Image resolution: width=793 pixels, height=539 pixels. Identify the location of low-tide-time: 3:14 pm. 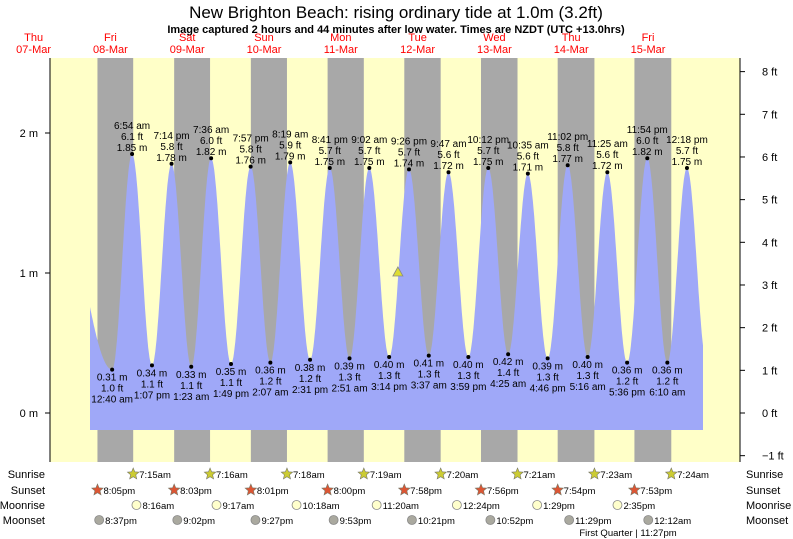
(389, 387).